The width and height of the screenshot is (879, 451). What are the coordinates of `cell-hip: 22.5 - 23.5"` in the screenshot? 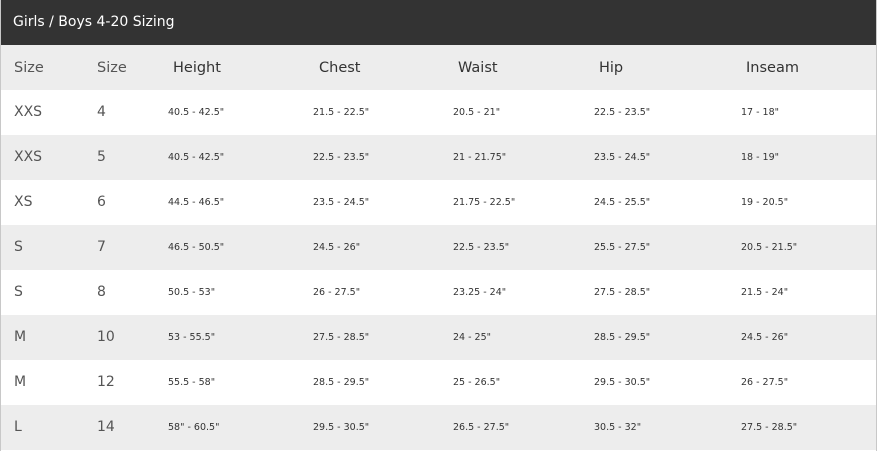 It's located at (622, 112).